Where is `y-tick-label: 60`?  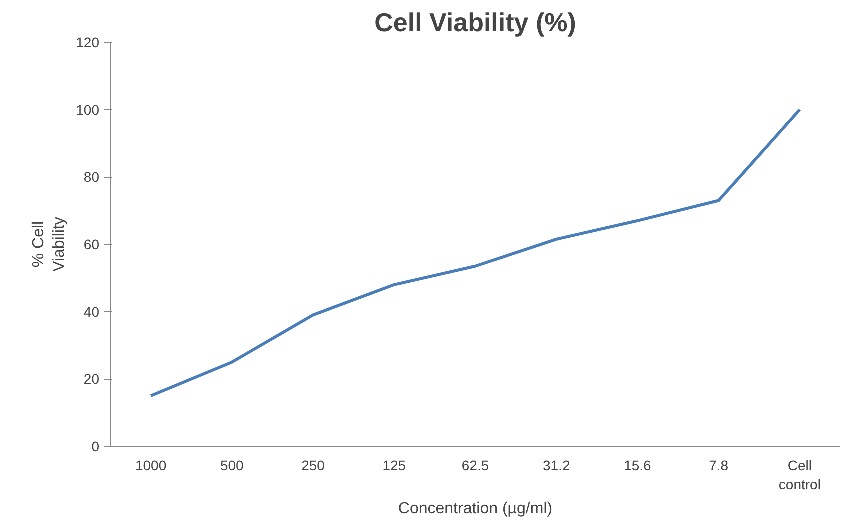
y-tick-label: 60 is located at coordinates (92, 244).